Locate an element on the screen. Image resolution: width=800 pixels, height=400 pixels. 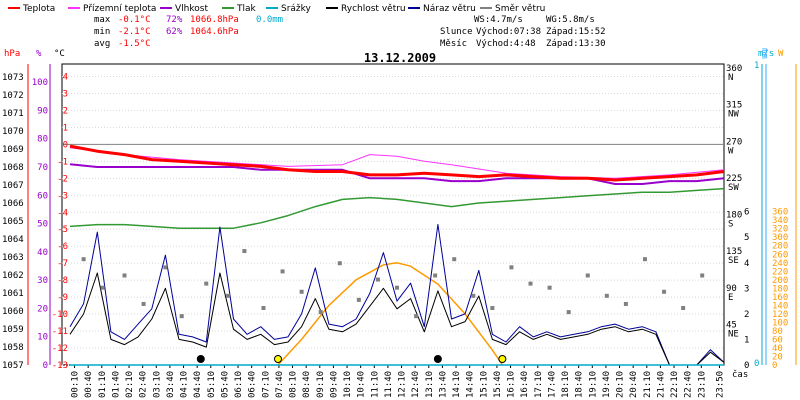
x-tick-label: 11:40 is located at coordinates (389, 384).